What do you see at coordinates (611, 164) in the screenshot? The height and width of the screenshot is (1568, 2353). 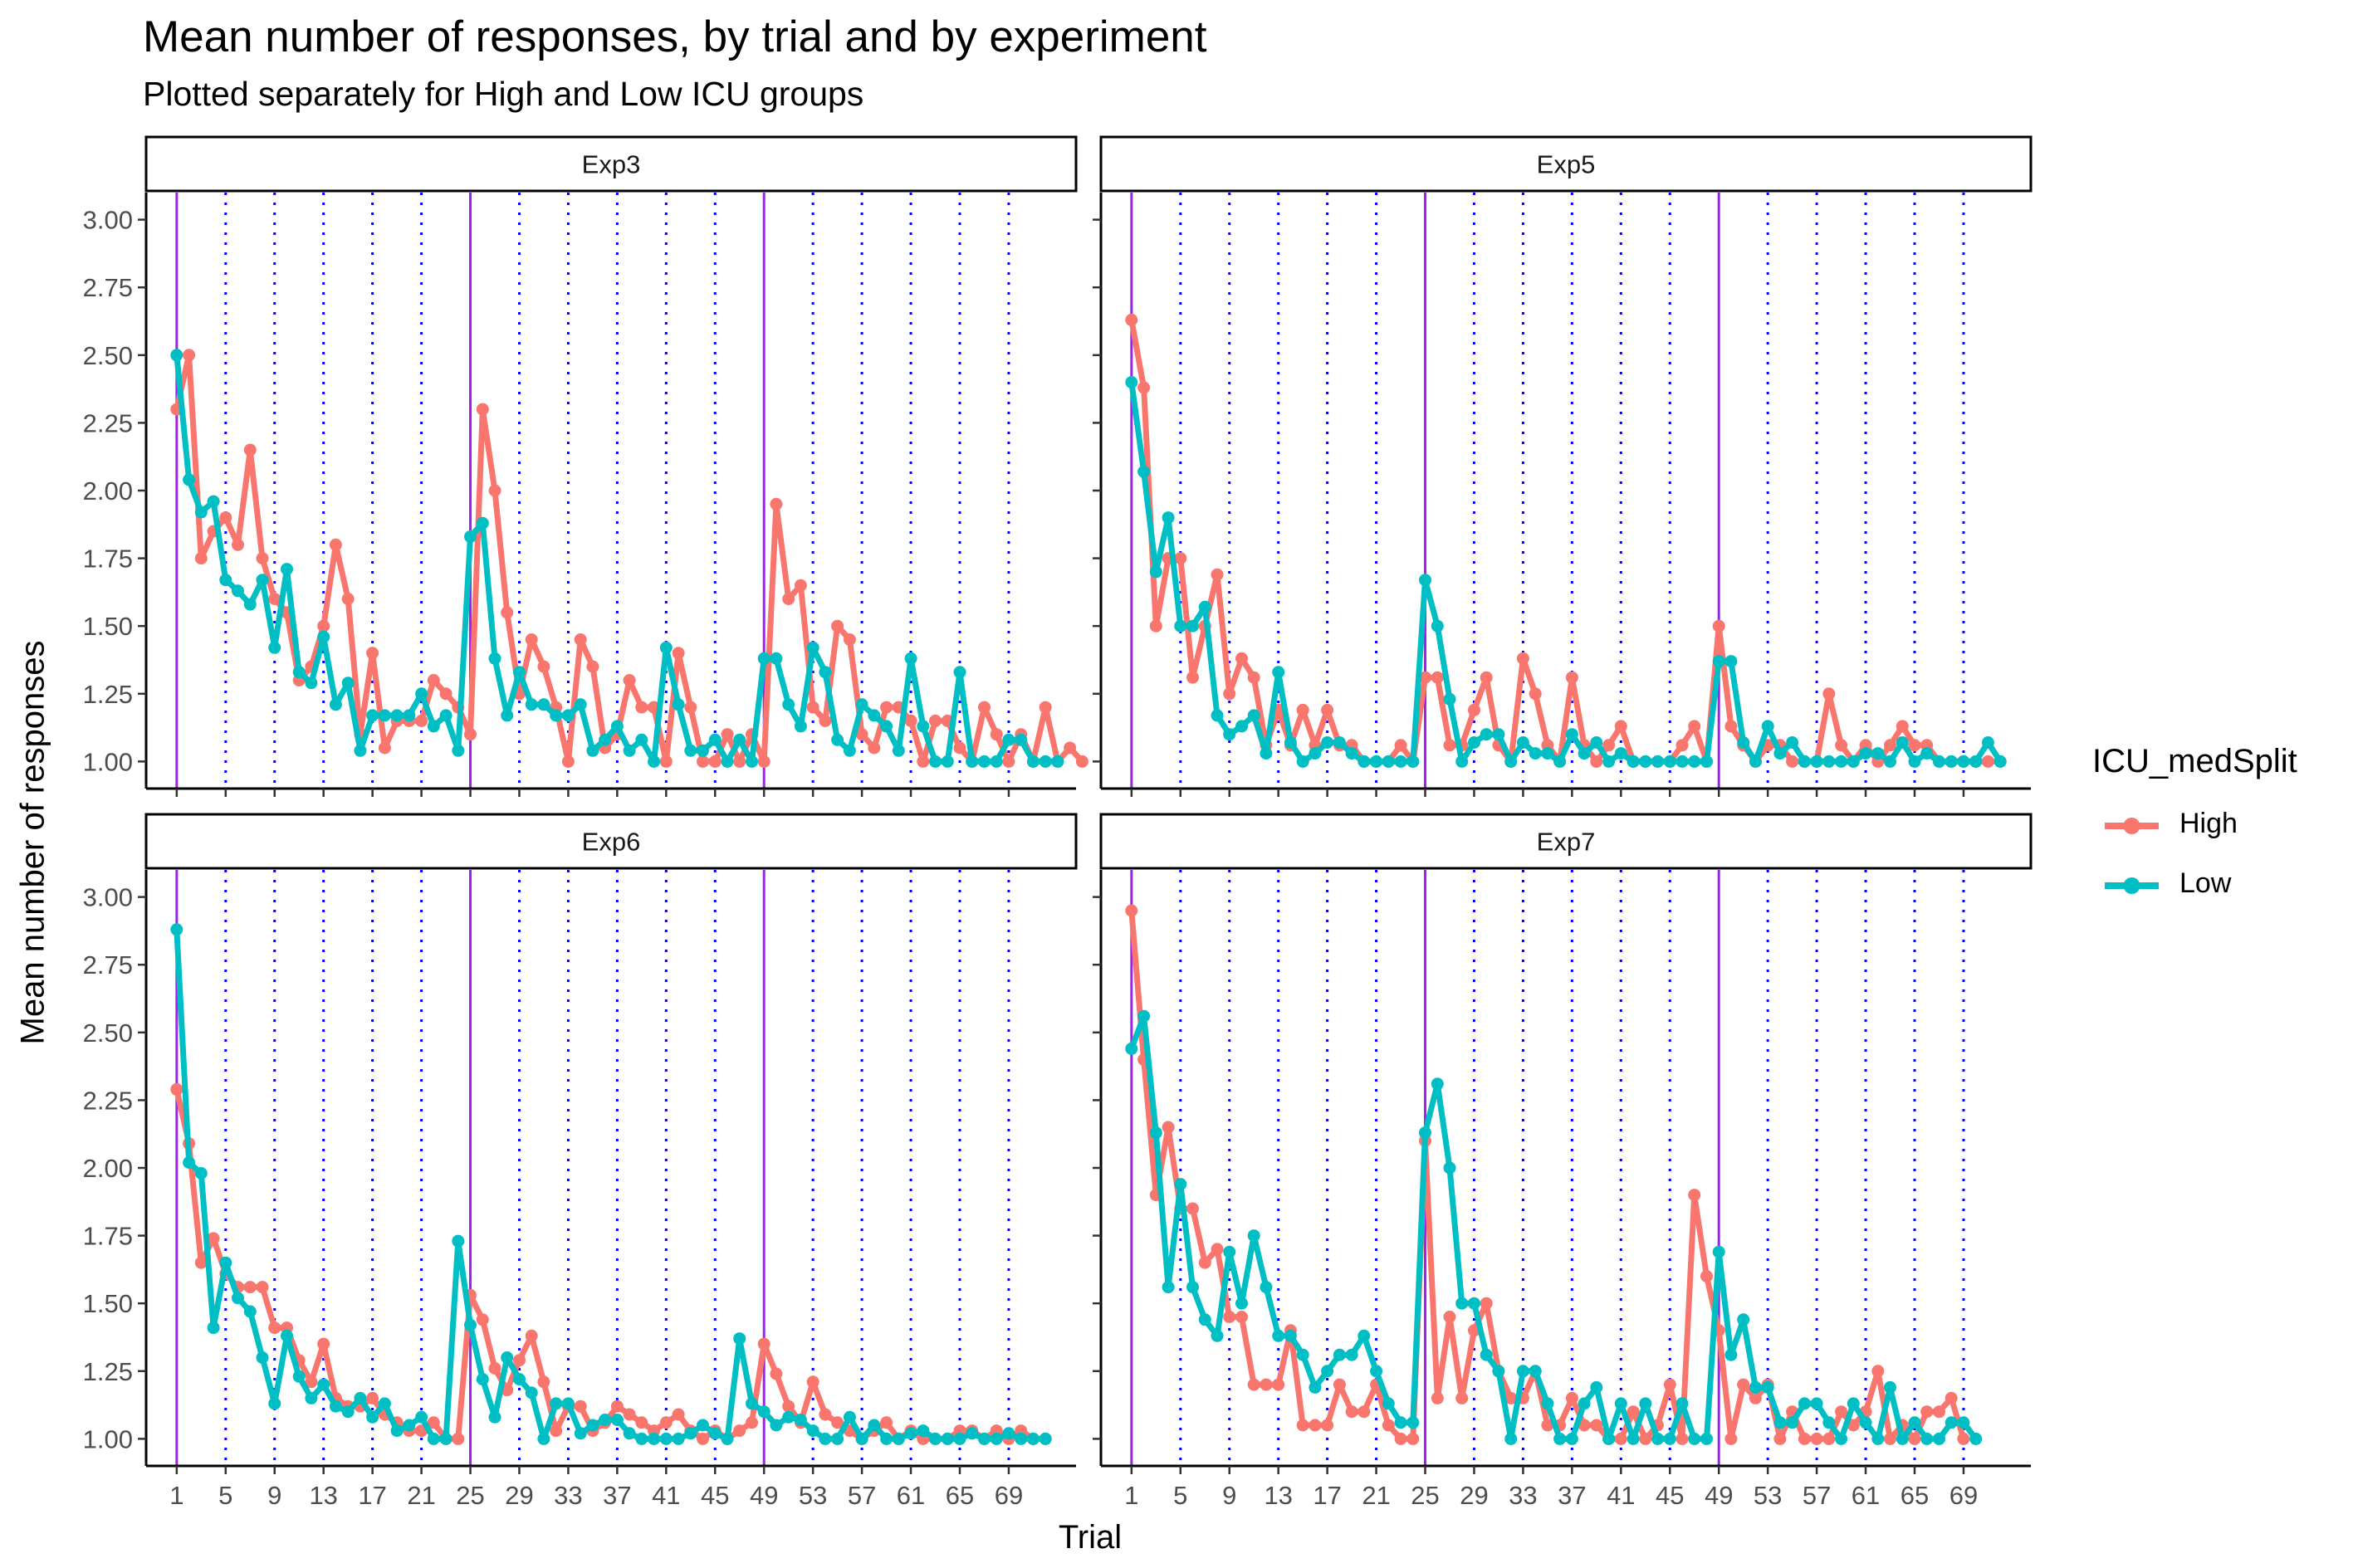 I see `facet-strip-exp3` at bounding box center [611, 164].